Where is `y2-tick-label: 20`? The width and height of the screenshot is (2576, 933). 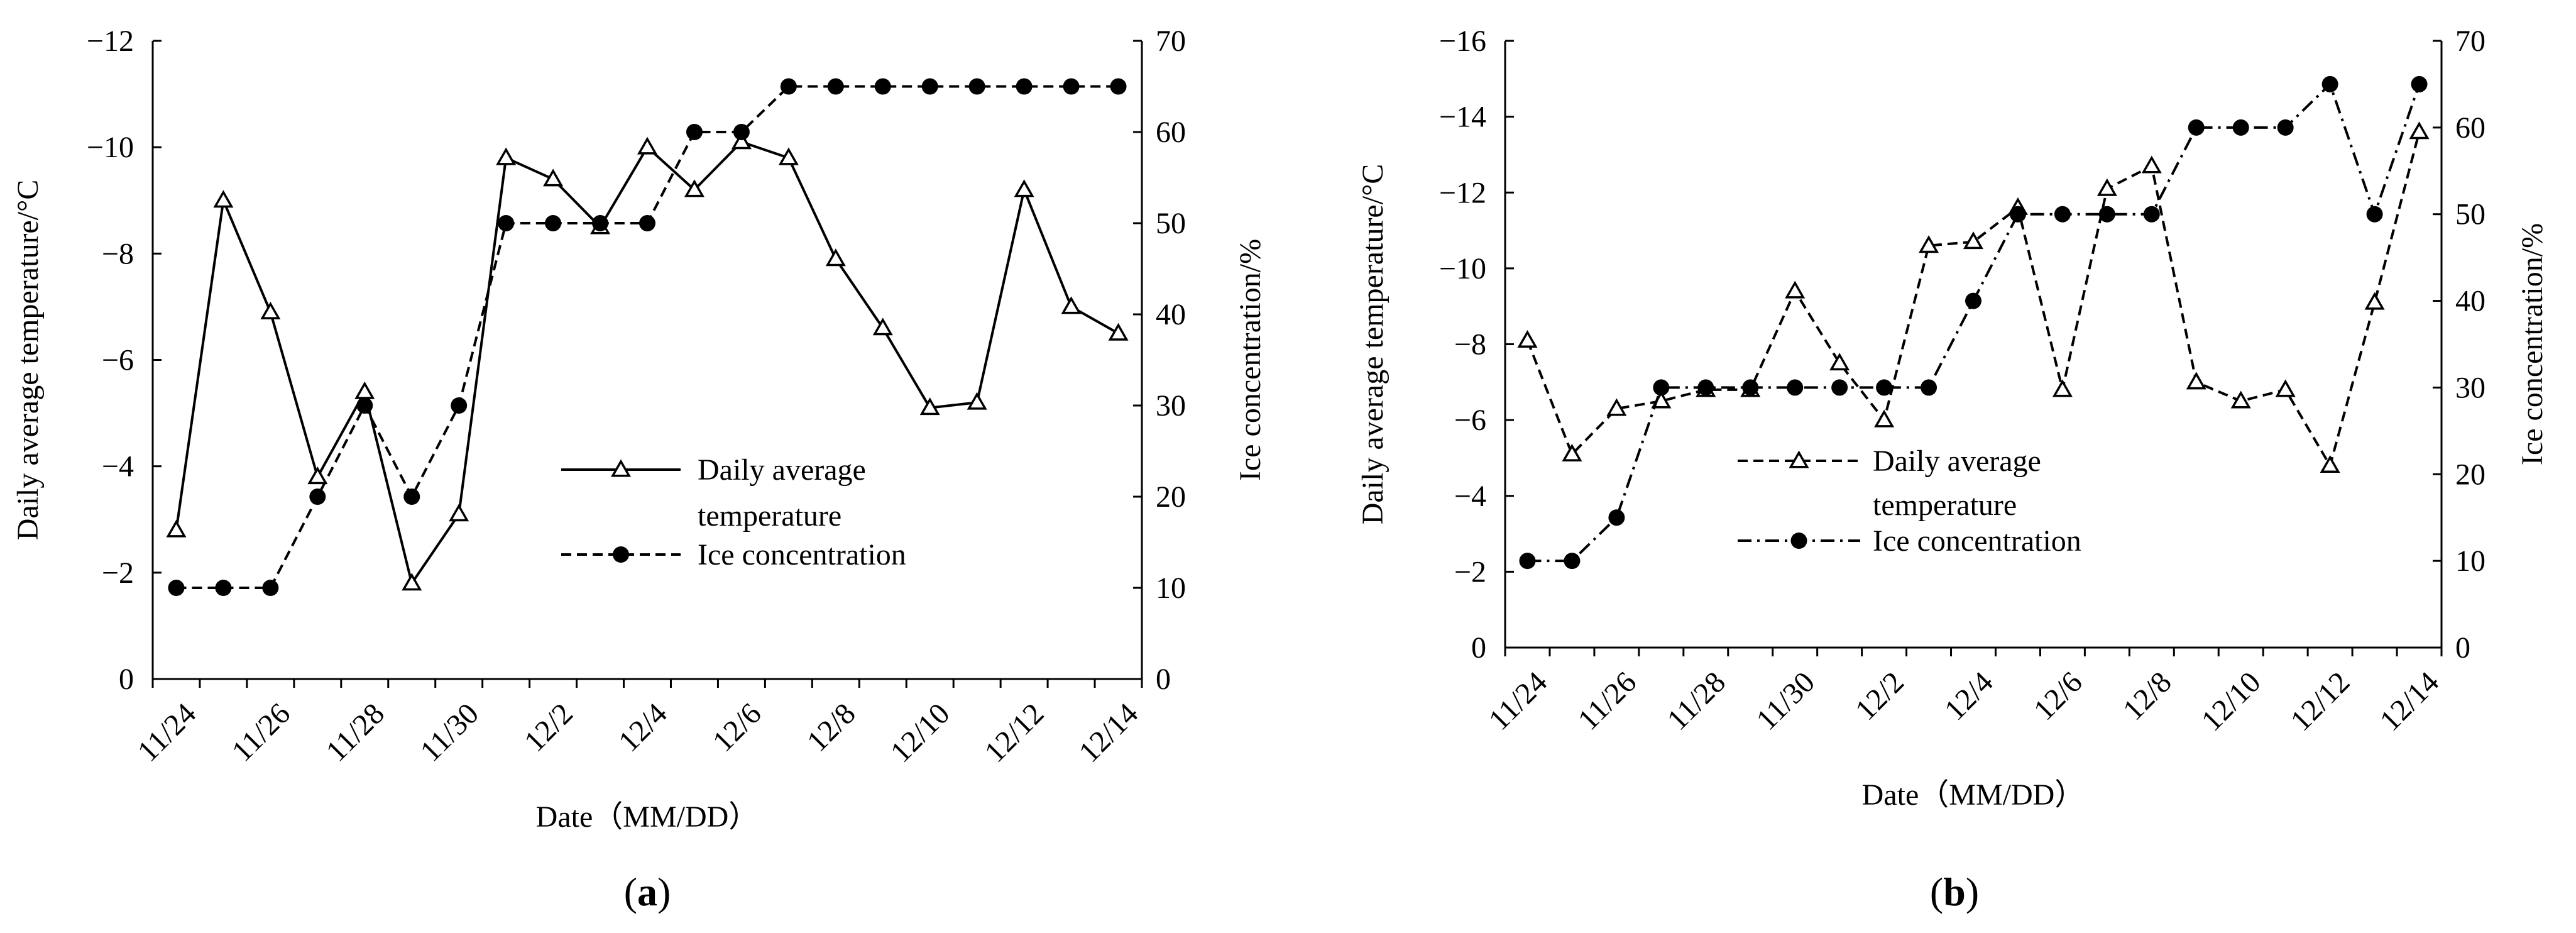 y2-tick-label: 20 is located at coordinates (1171, 497).